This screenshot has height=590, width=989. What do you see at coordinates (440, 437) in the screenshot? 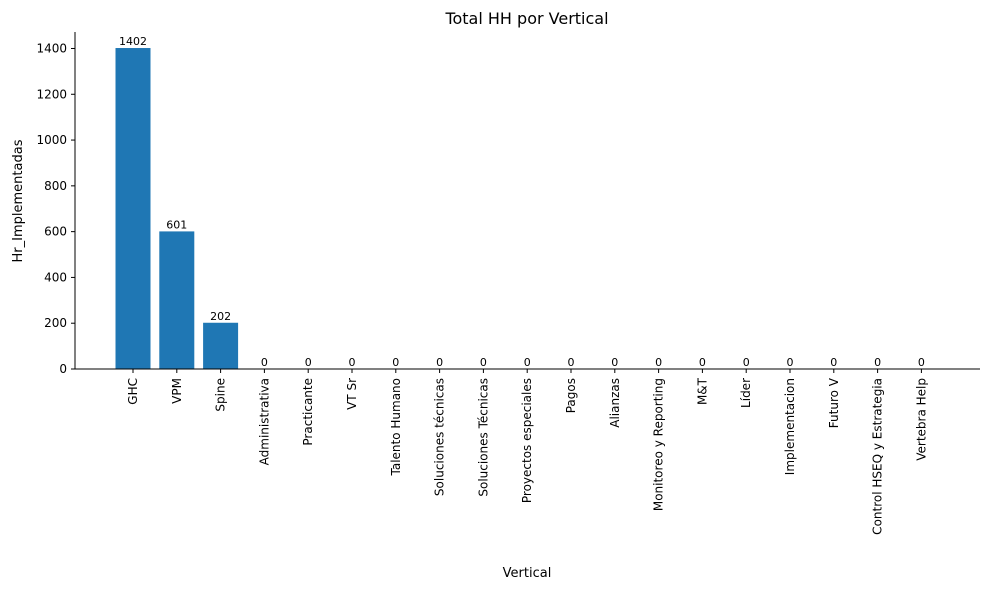
I see `x-tick-label: Soluciones técnicas` at bounding box center [440, 437].